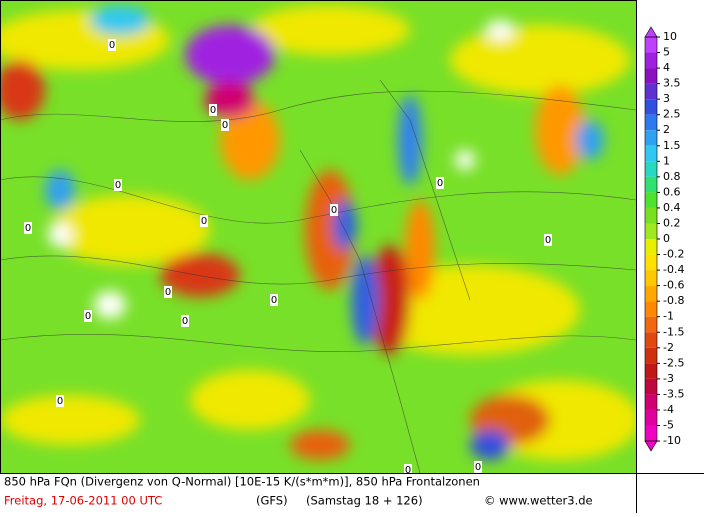  I want to click on legend-label: 0.8, so click(672, 176).